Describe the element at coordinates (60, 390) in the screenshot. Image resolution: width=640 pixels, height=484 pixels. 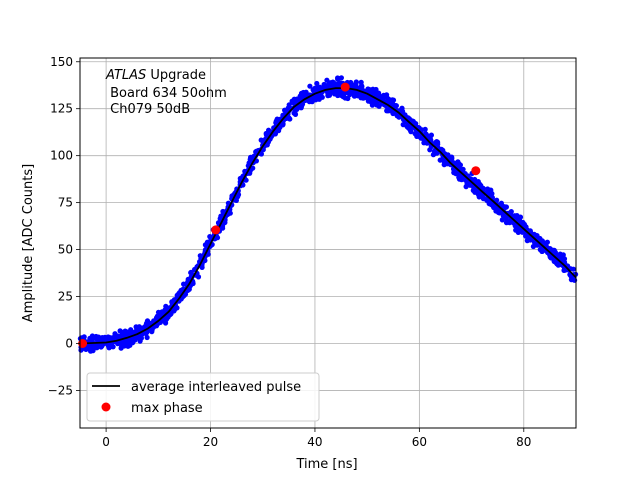
I see `y-tick-label: −25` at that location.